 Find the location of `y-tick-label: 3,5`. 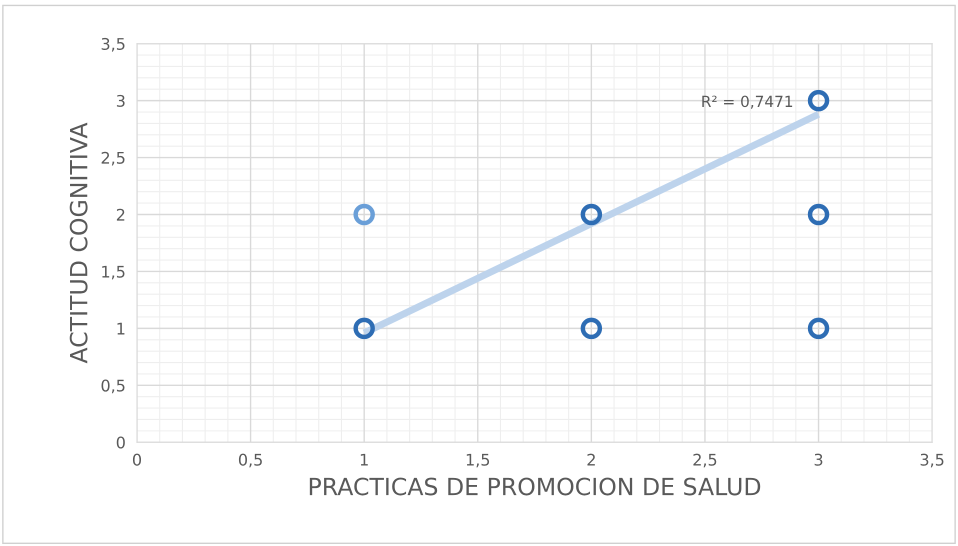

y-tick-label: 3,5 is located at coordinates (113, 45).